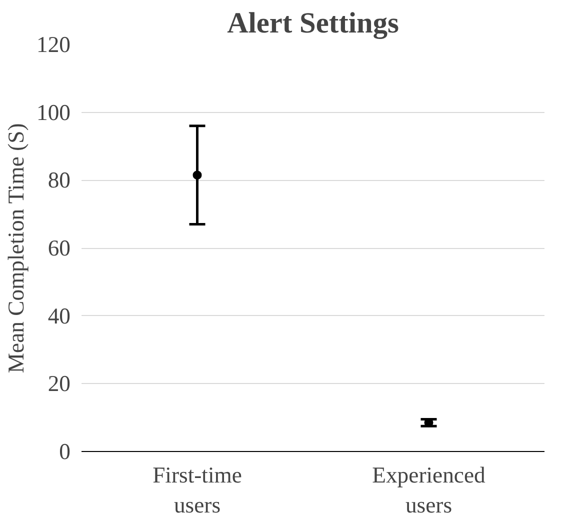 The width and height of the screenshot is (564, 520). Describe the element at coordinates (59, 383) in the screenshot. I see `y-tick-label: 20` at that location.